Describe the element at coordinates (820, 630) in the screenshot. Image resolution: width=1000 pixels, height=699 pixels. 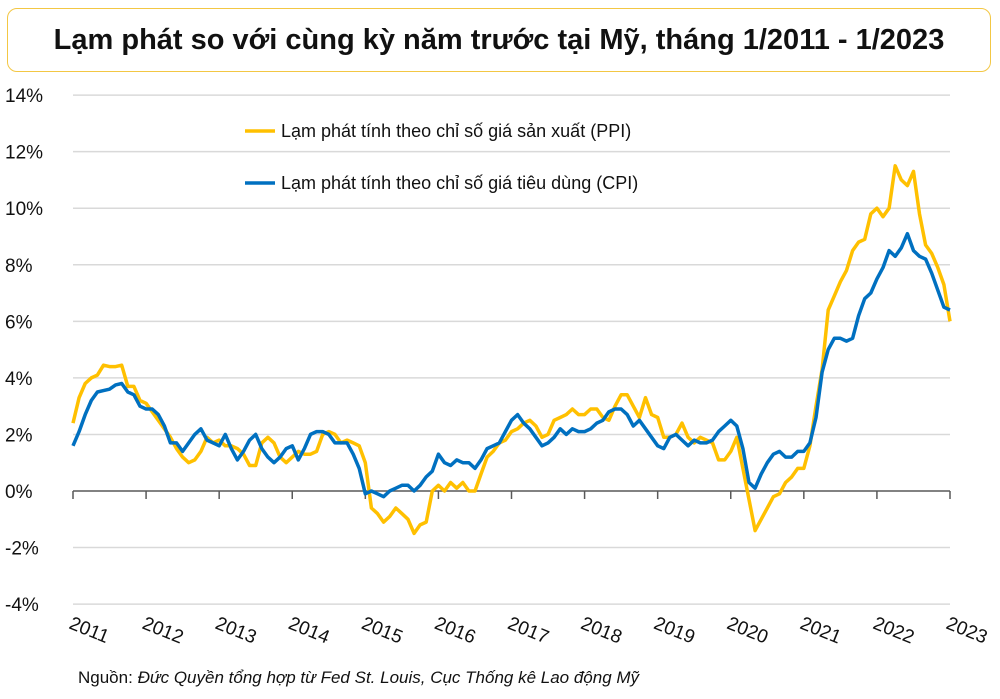
I see `x-tick-label: 2021` at that location.